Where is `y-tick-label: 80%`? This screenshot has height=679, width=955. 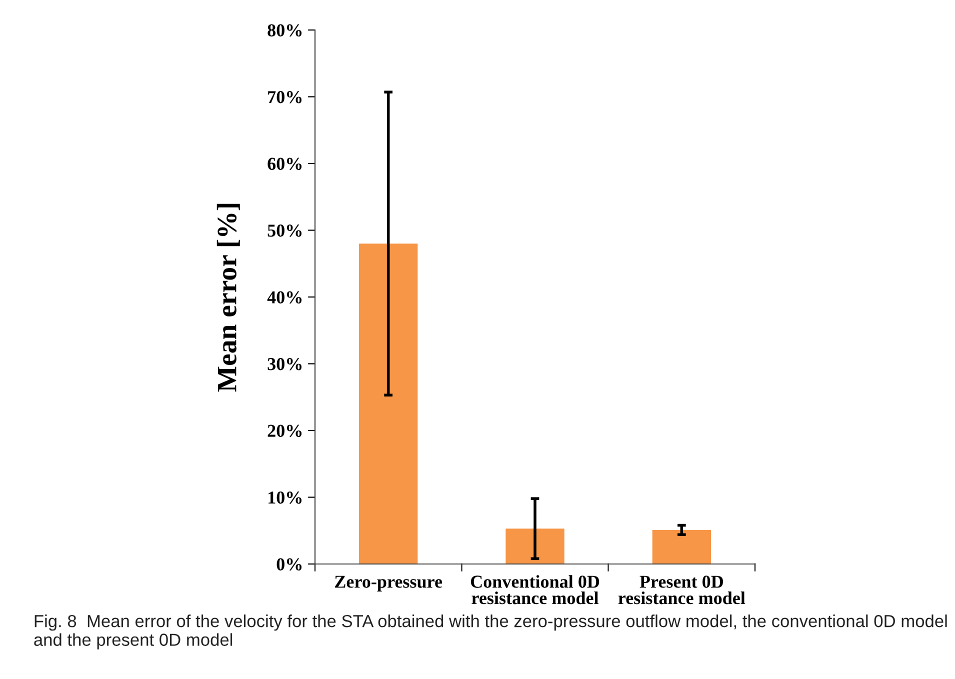
y-tick-label: 80% is located at coordinates (285, 30).